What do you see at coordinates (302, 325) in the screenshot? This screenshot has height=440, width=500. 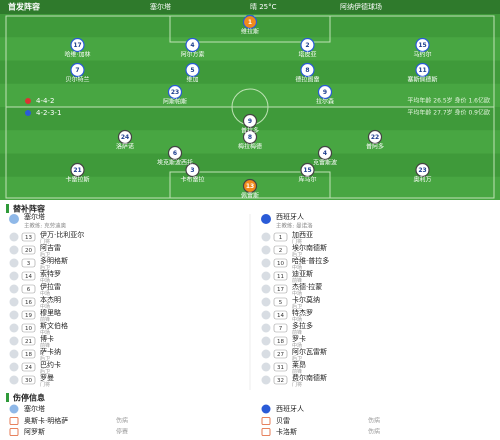 I see `sub-name: 多拉多` at bounding box center [302, 325].